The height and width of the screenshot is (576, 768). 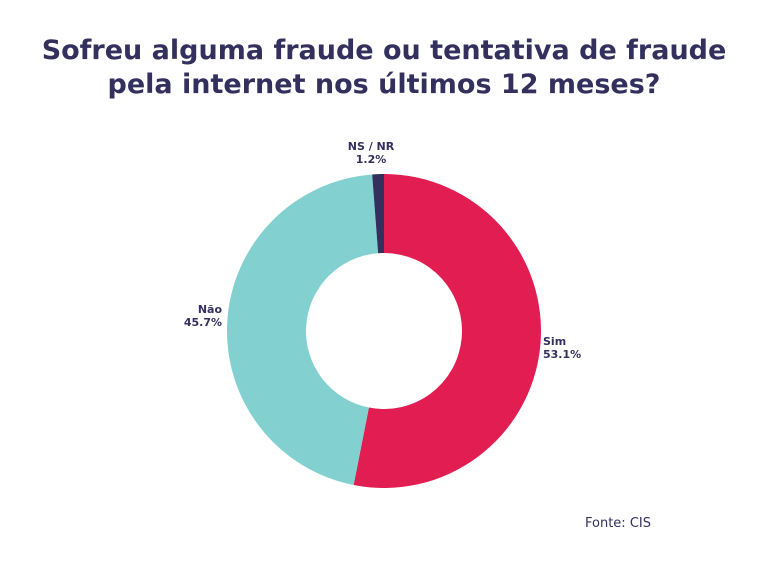 I want to click on slice-label-name: NS / NR, so click(x=371, y=146).